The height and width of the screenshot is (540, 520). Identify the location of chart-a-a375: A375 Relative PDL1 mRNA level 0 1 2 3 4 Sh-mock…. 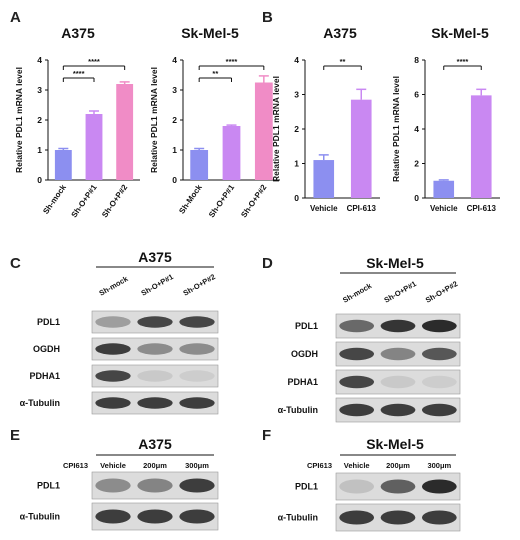
(77, 122).